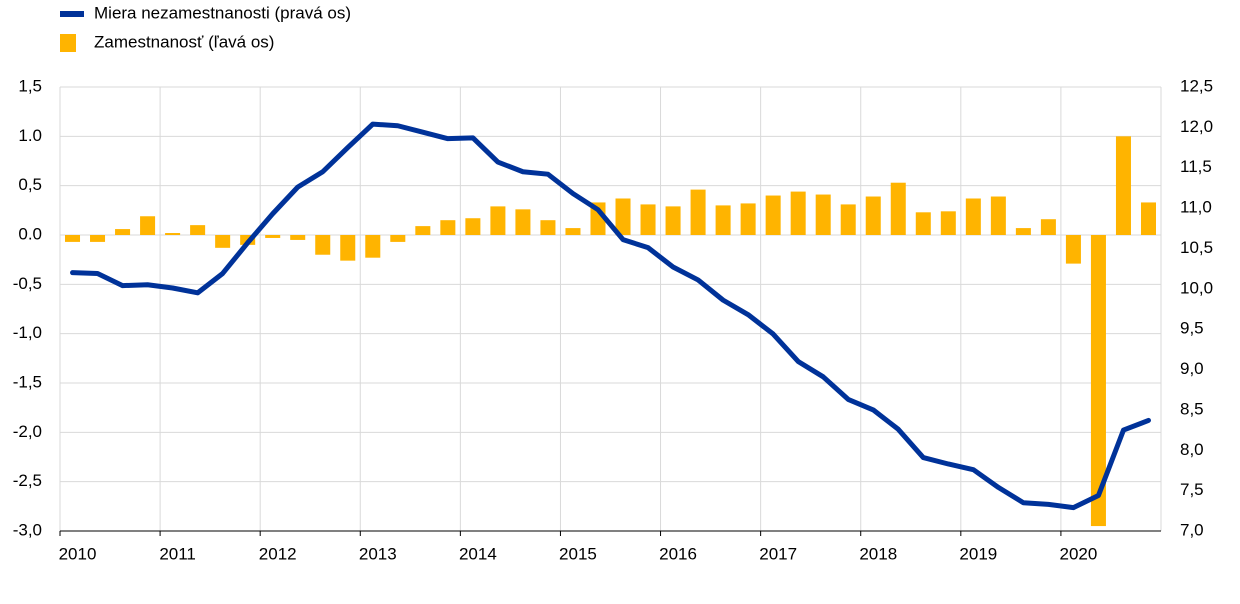  Describe the element at coordinates (778, 553) in the screenshot. I see `x-tick-label: 2017` at that location.